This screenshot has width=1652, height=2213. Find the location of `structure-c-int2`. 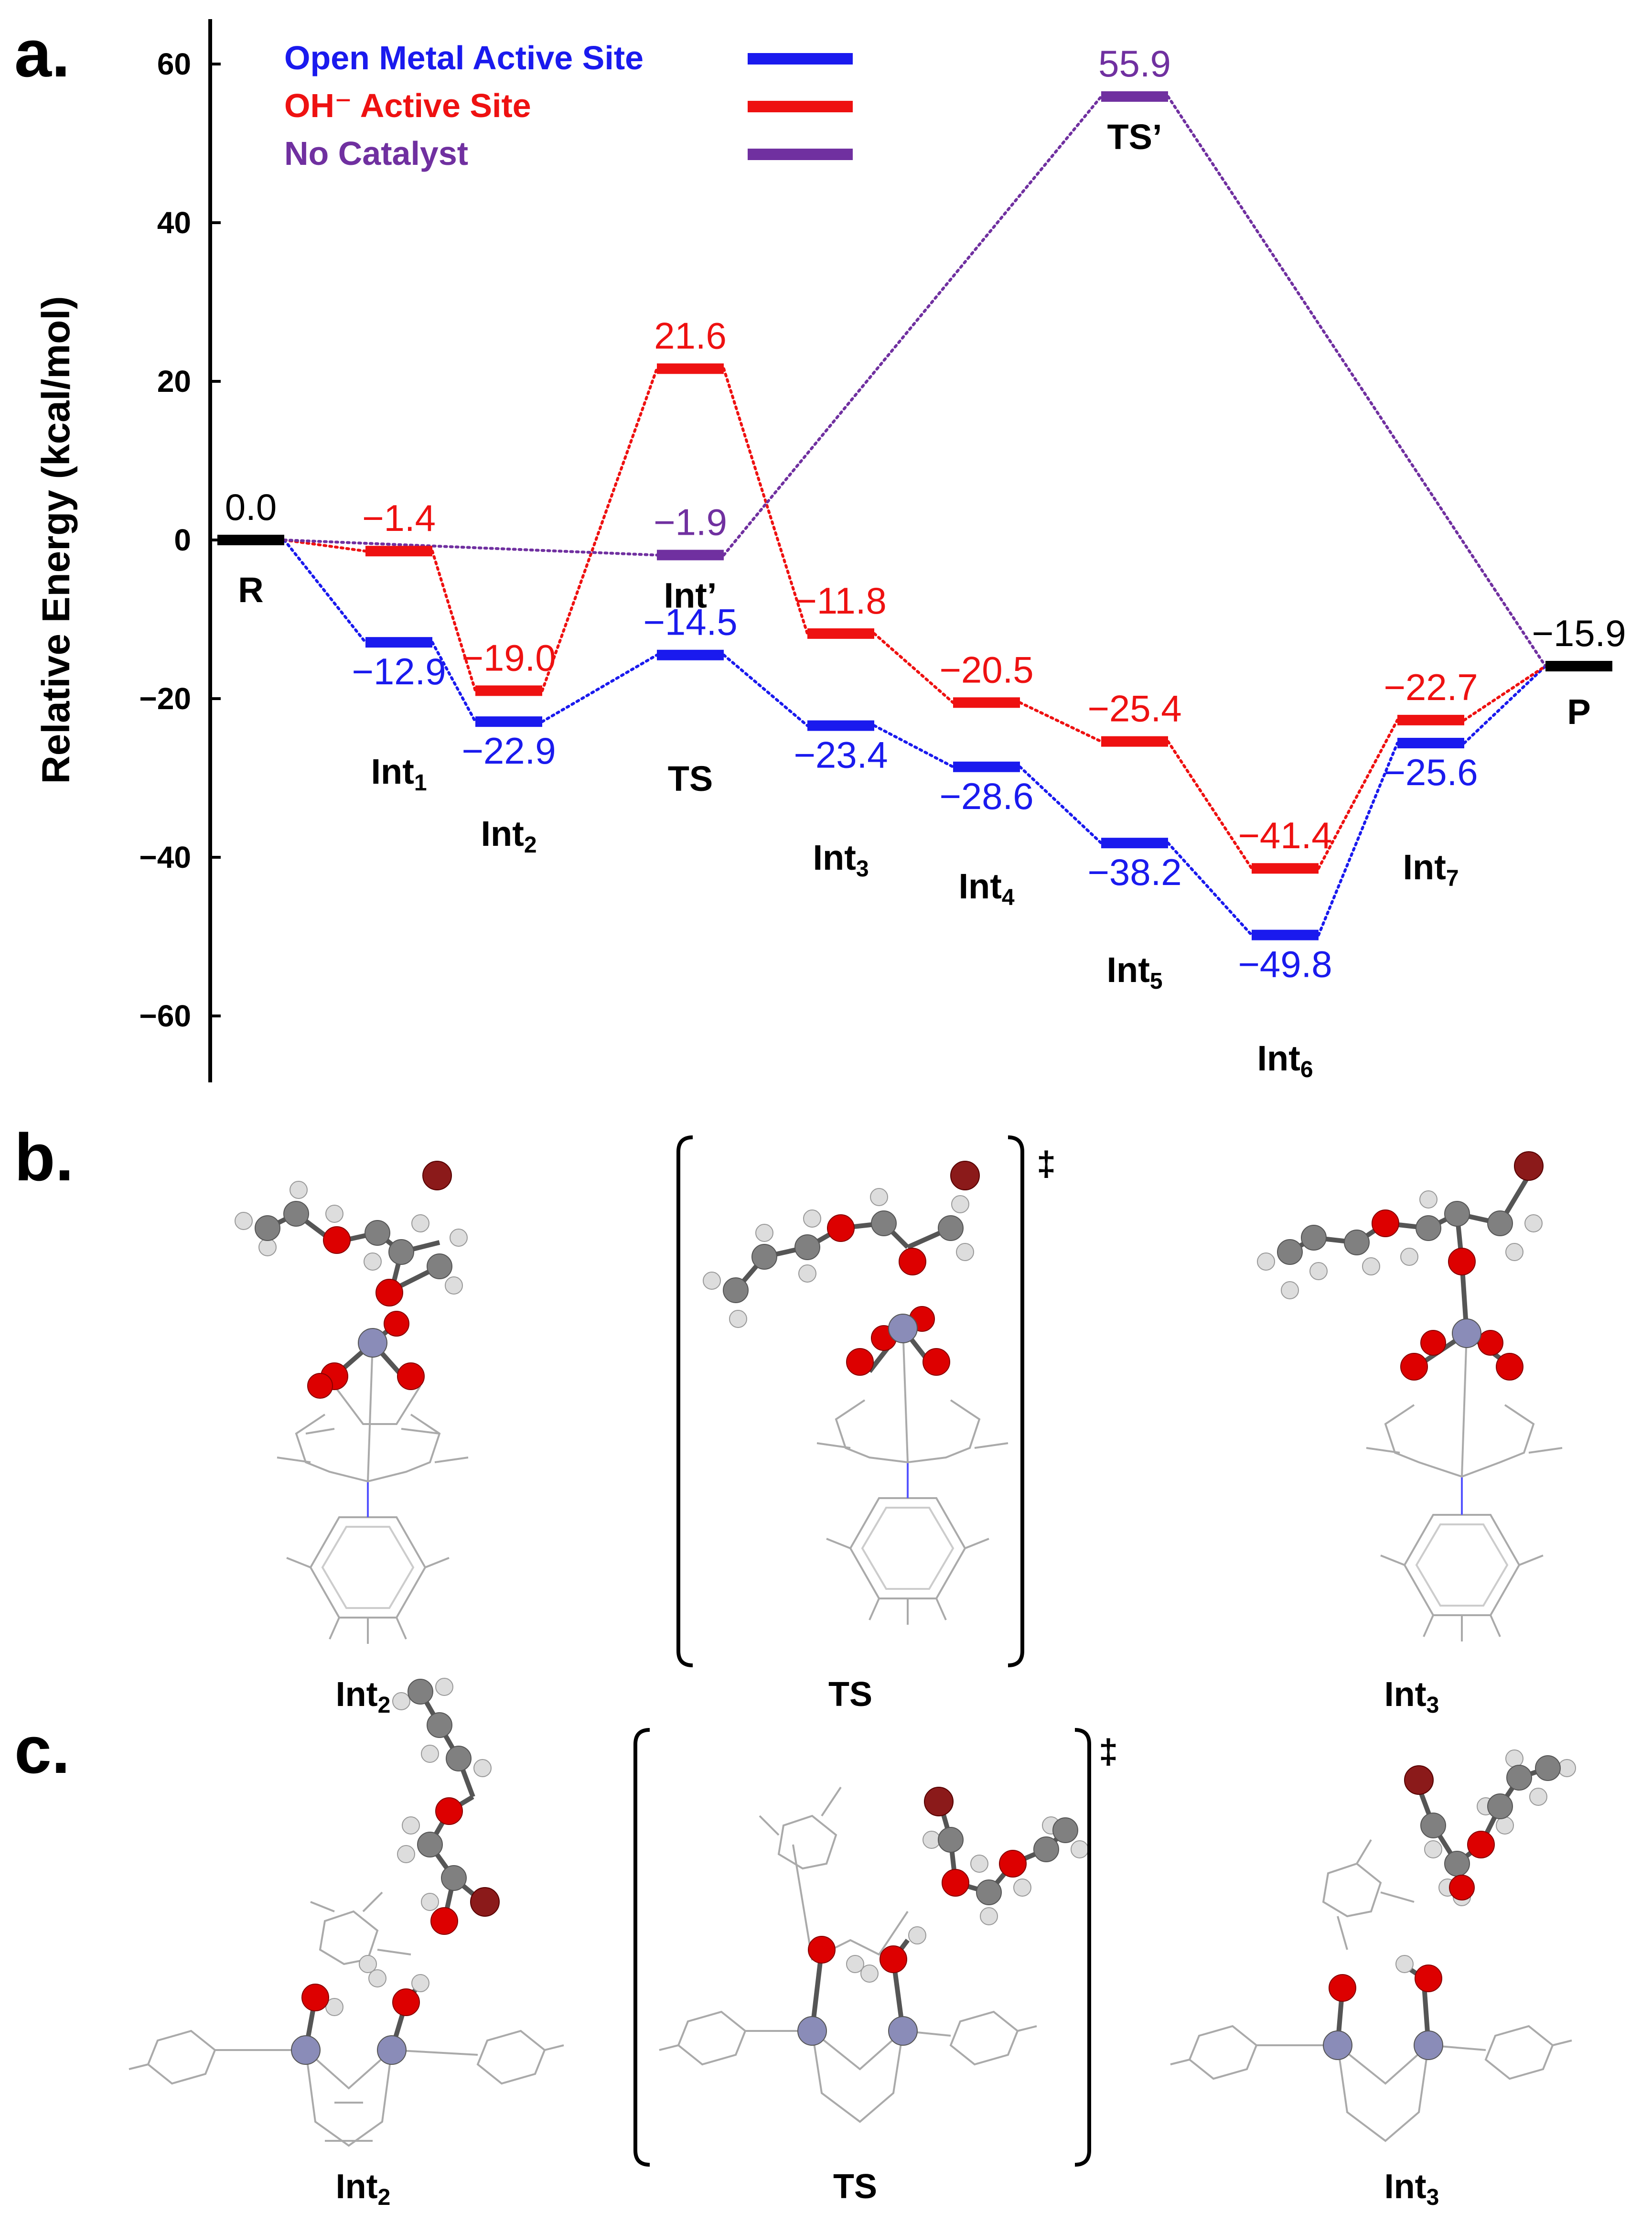

structure-c-int2 is located at coordinates (347, 1913).